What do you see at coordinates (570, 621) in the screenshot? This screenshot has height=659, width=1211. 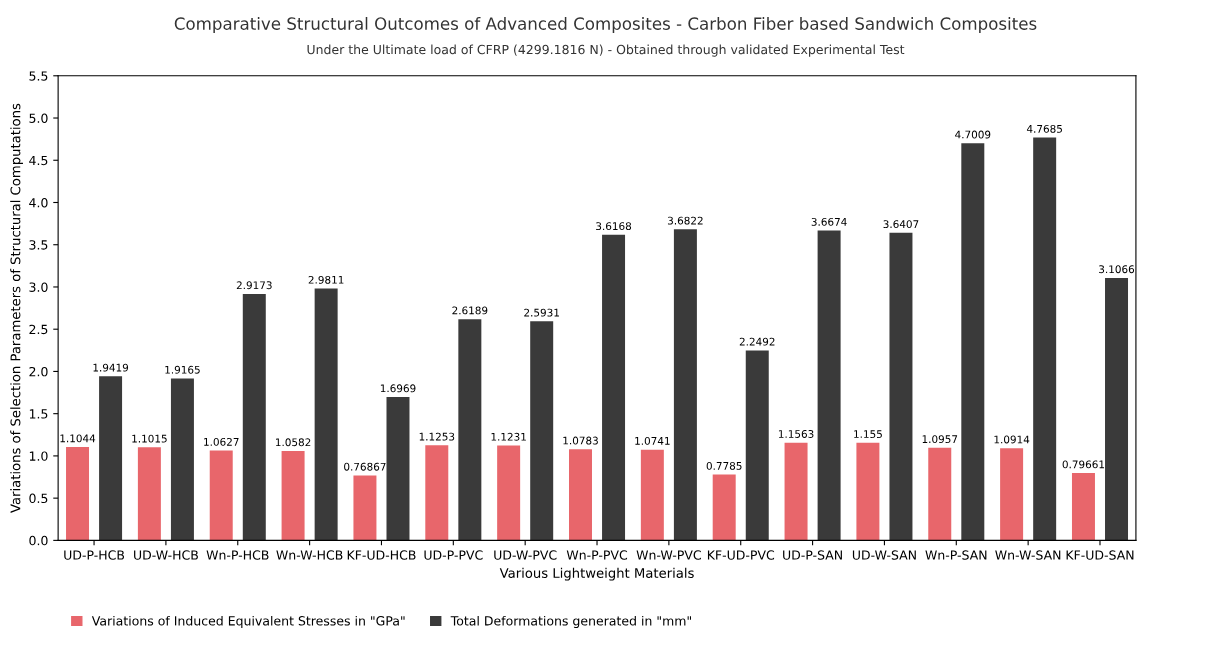 I see `legend-label: Total Deformations generated in "mm"` at bounding box center [570, 621].